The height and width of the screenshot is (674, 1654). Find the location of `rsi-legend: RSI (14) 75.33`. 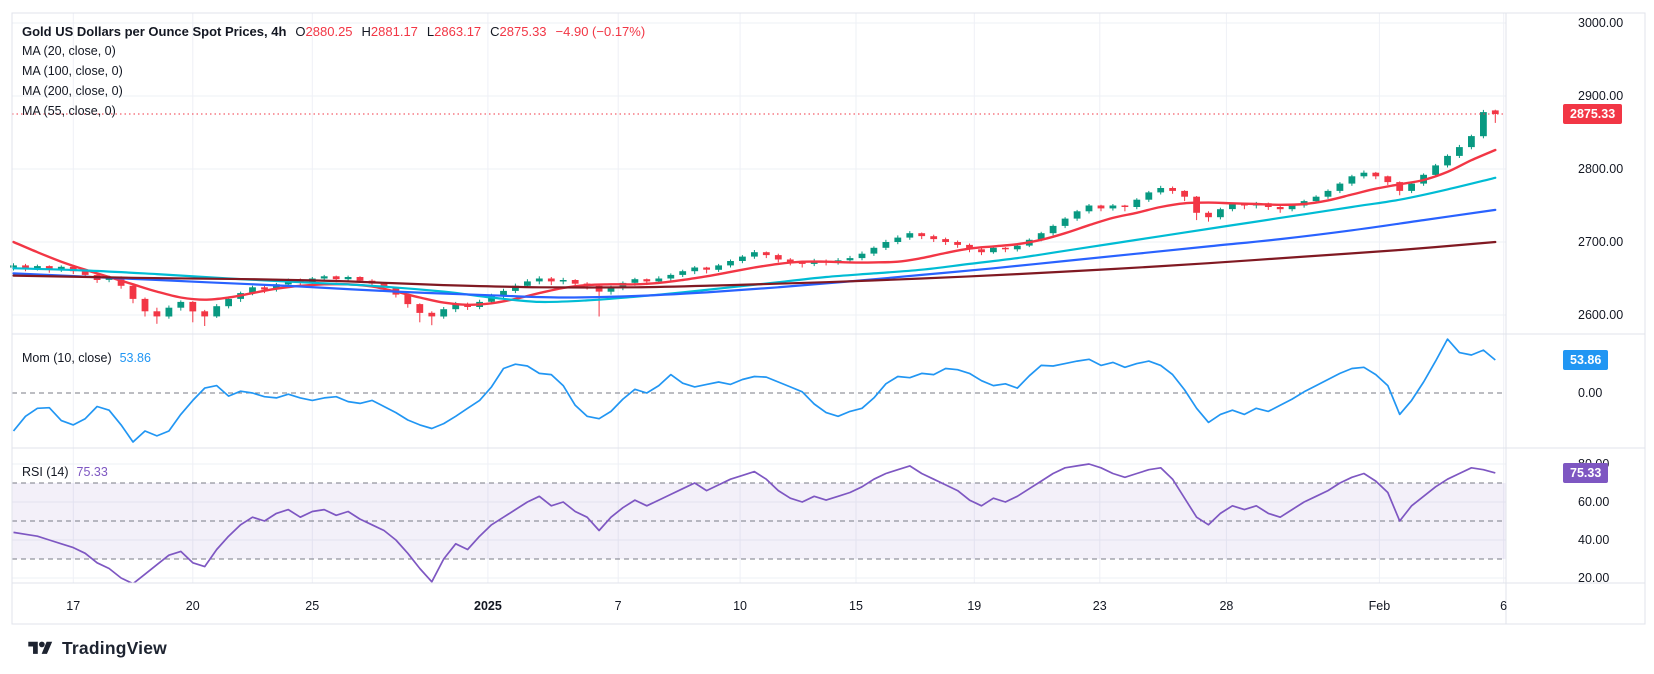

rsi-legend: RSI (14) 75.33 is located at coordinates (65, 472).